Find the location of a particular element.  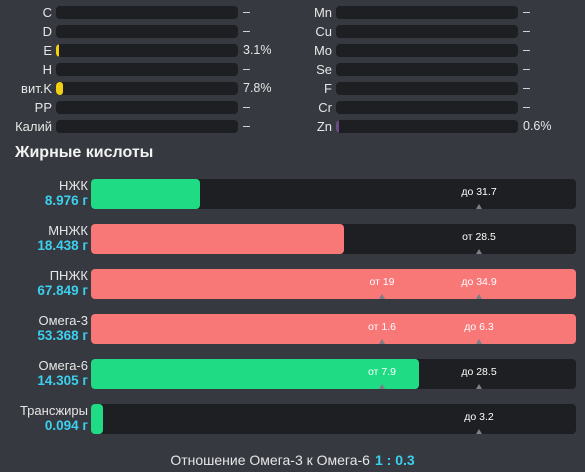

fatty-acid-name: Омега-3 is located at coordinates (63, 320).